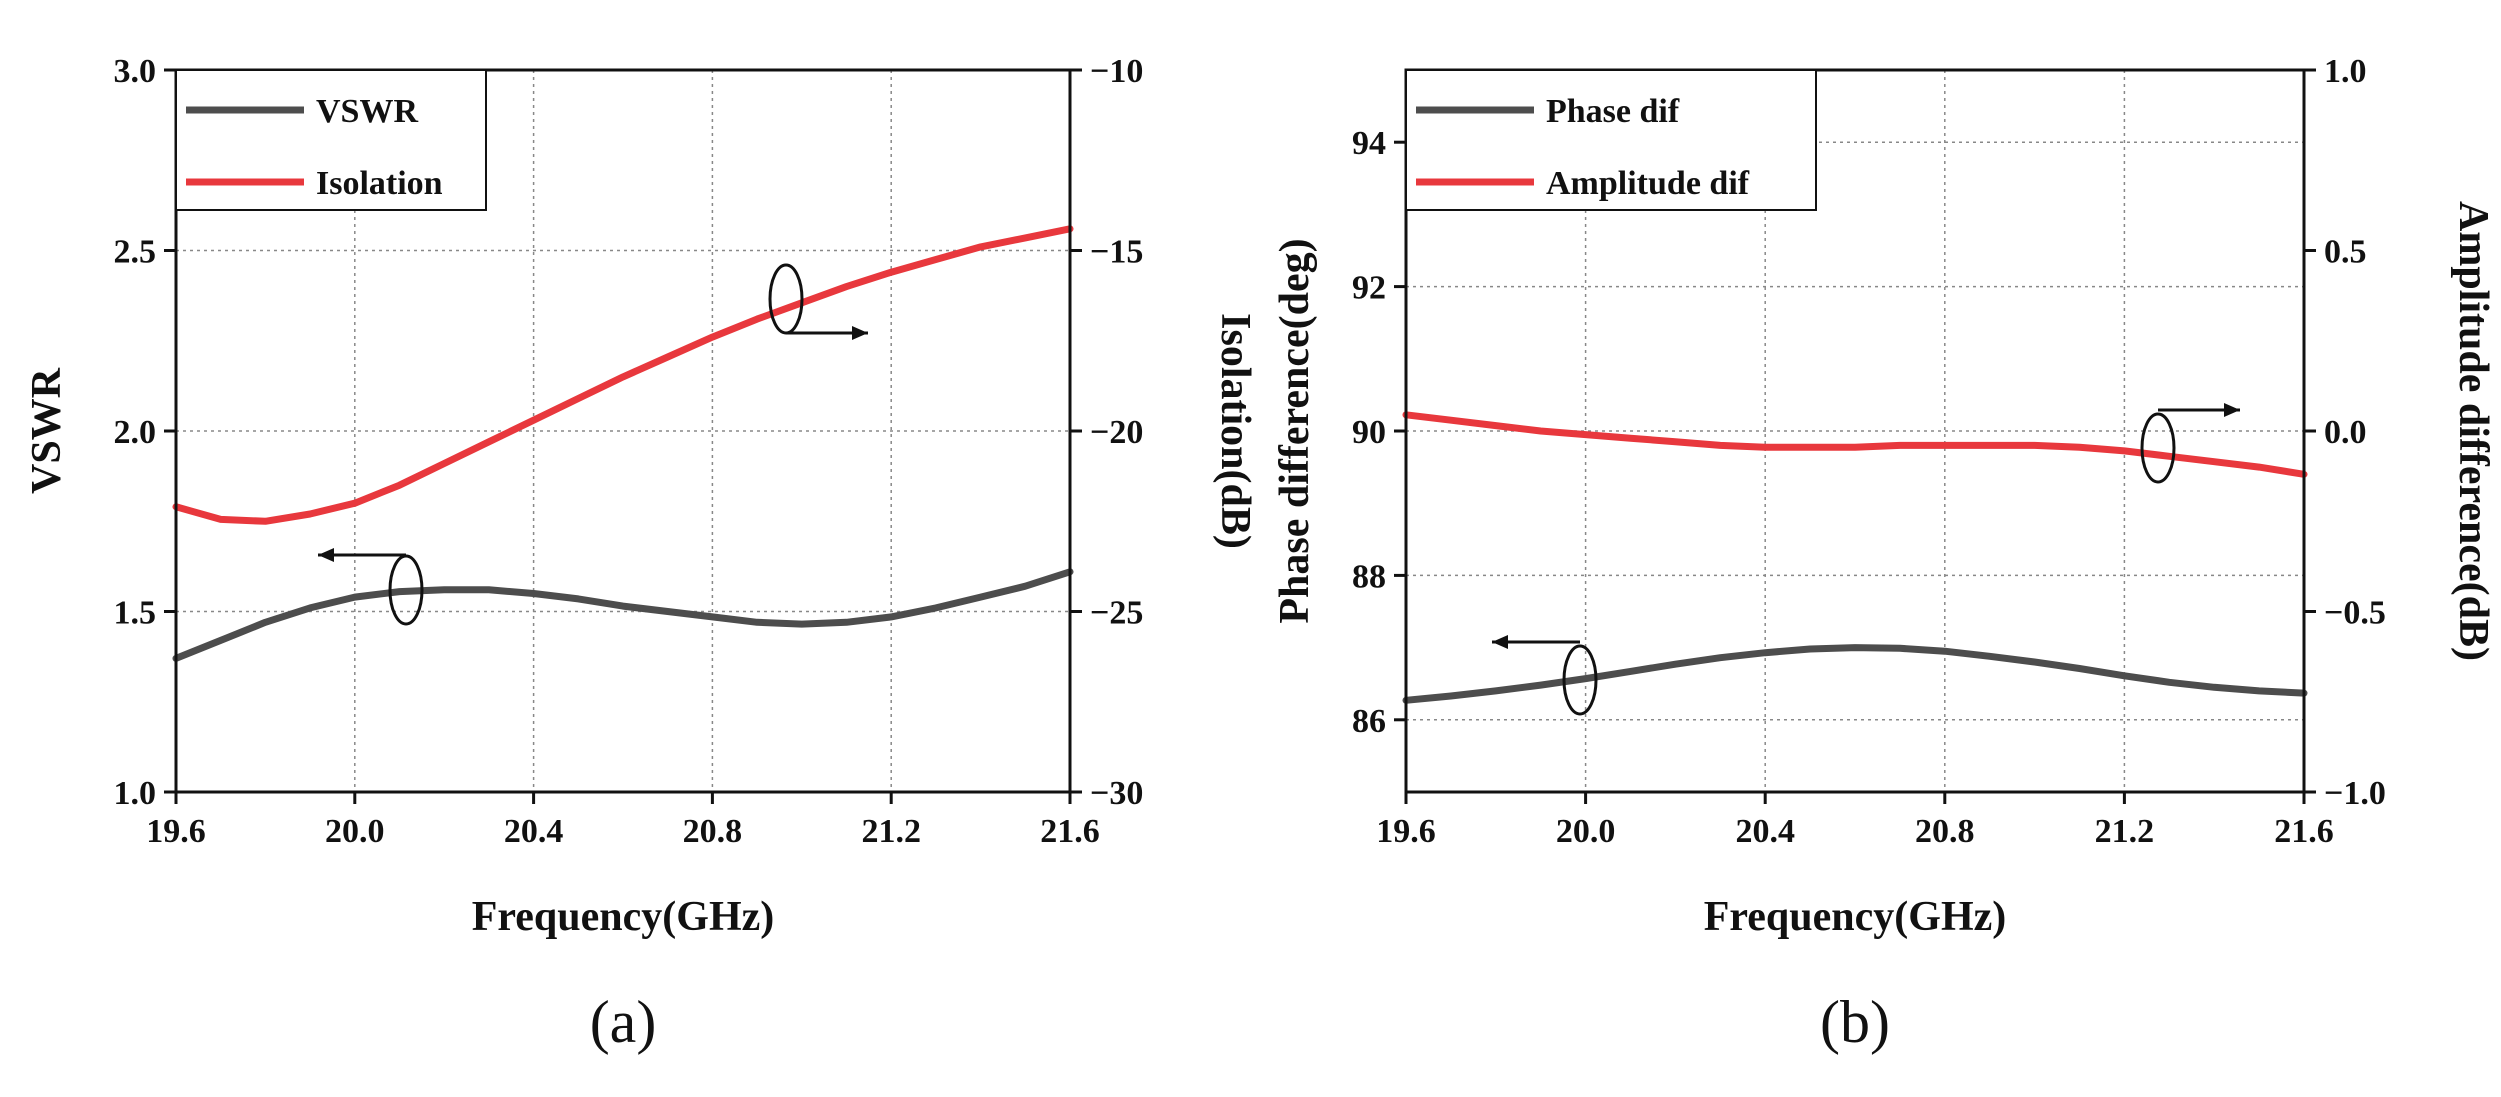  I want to click on y-tick-label-left: 94, so click(1369, 143).